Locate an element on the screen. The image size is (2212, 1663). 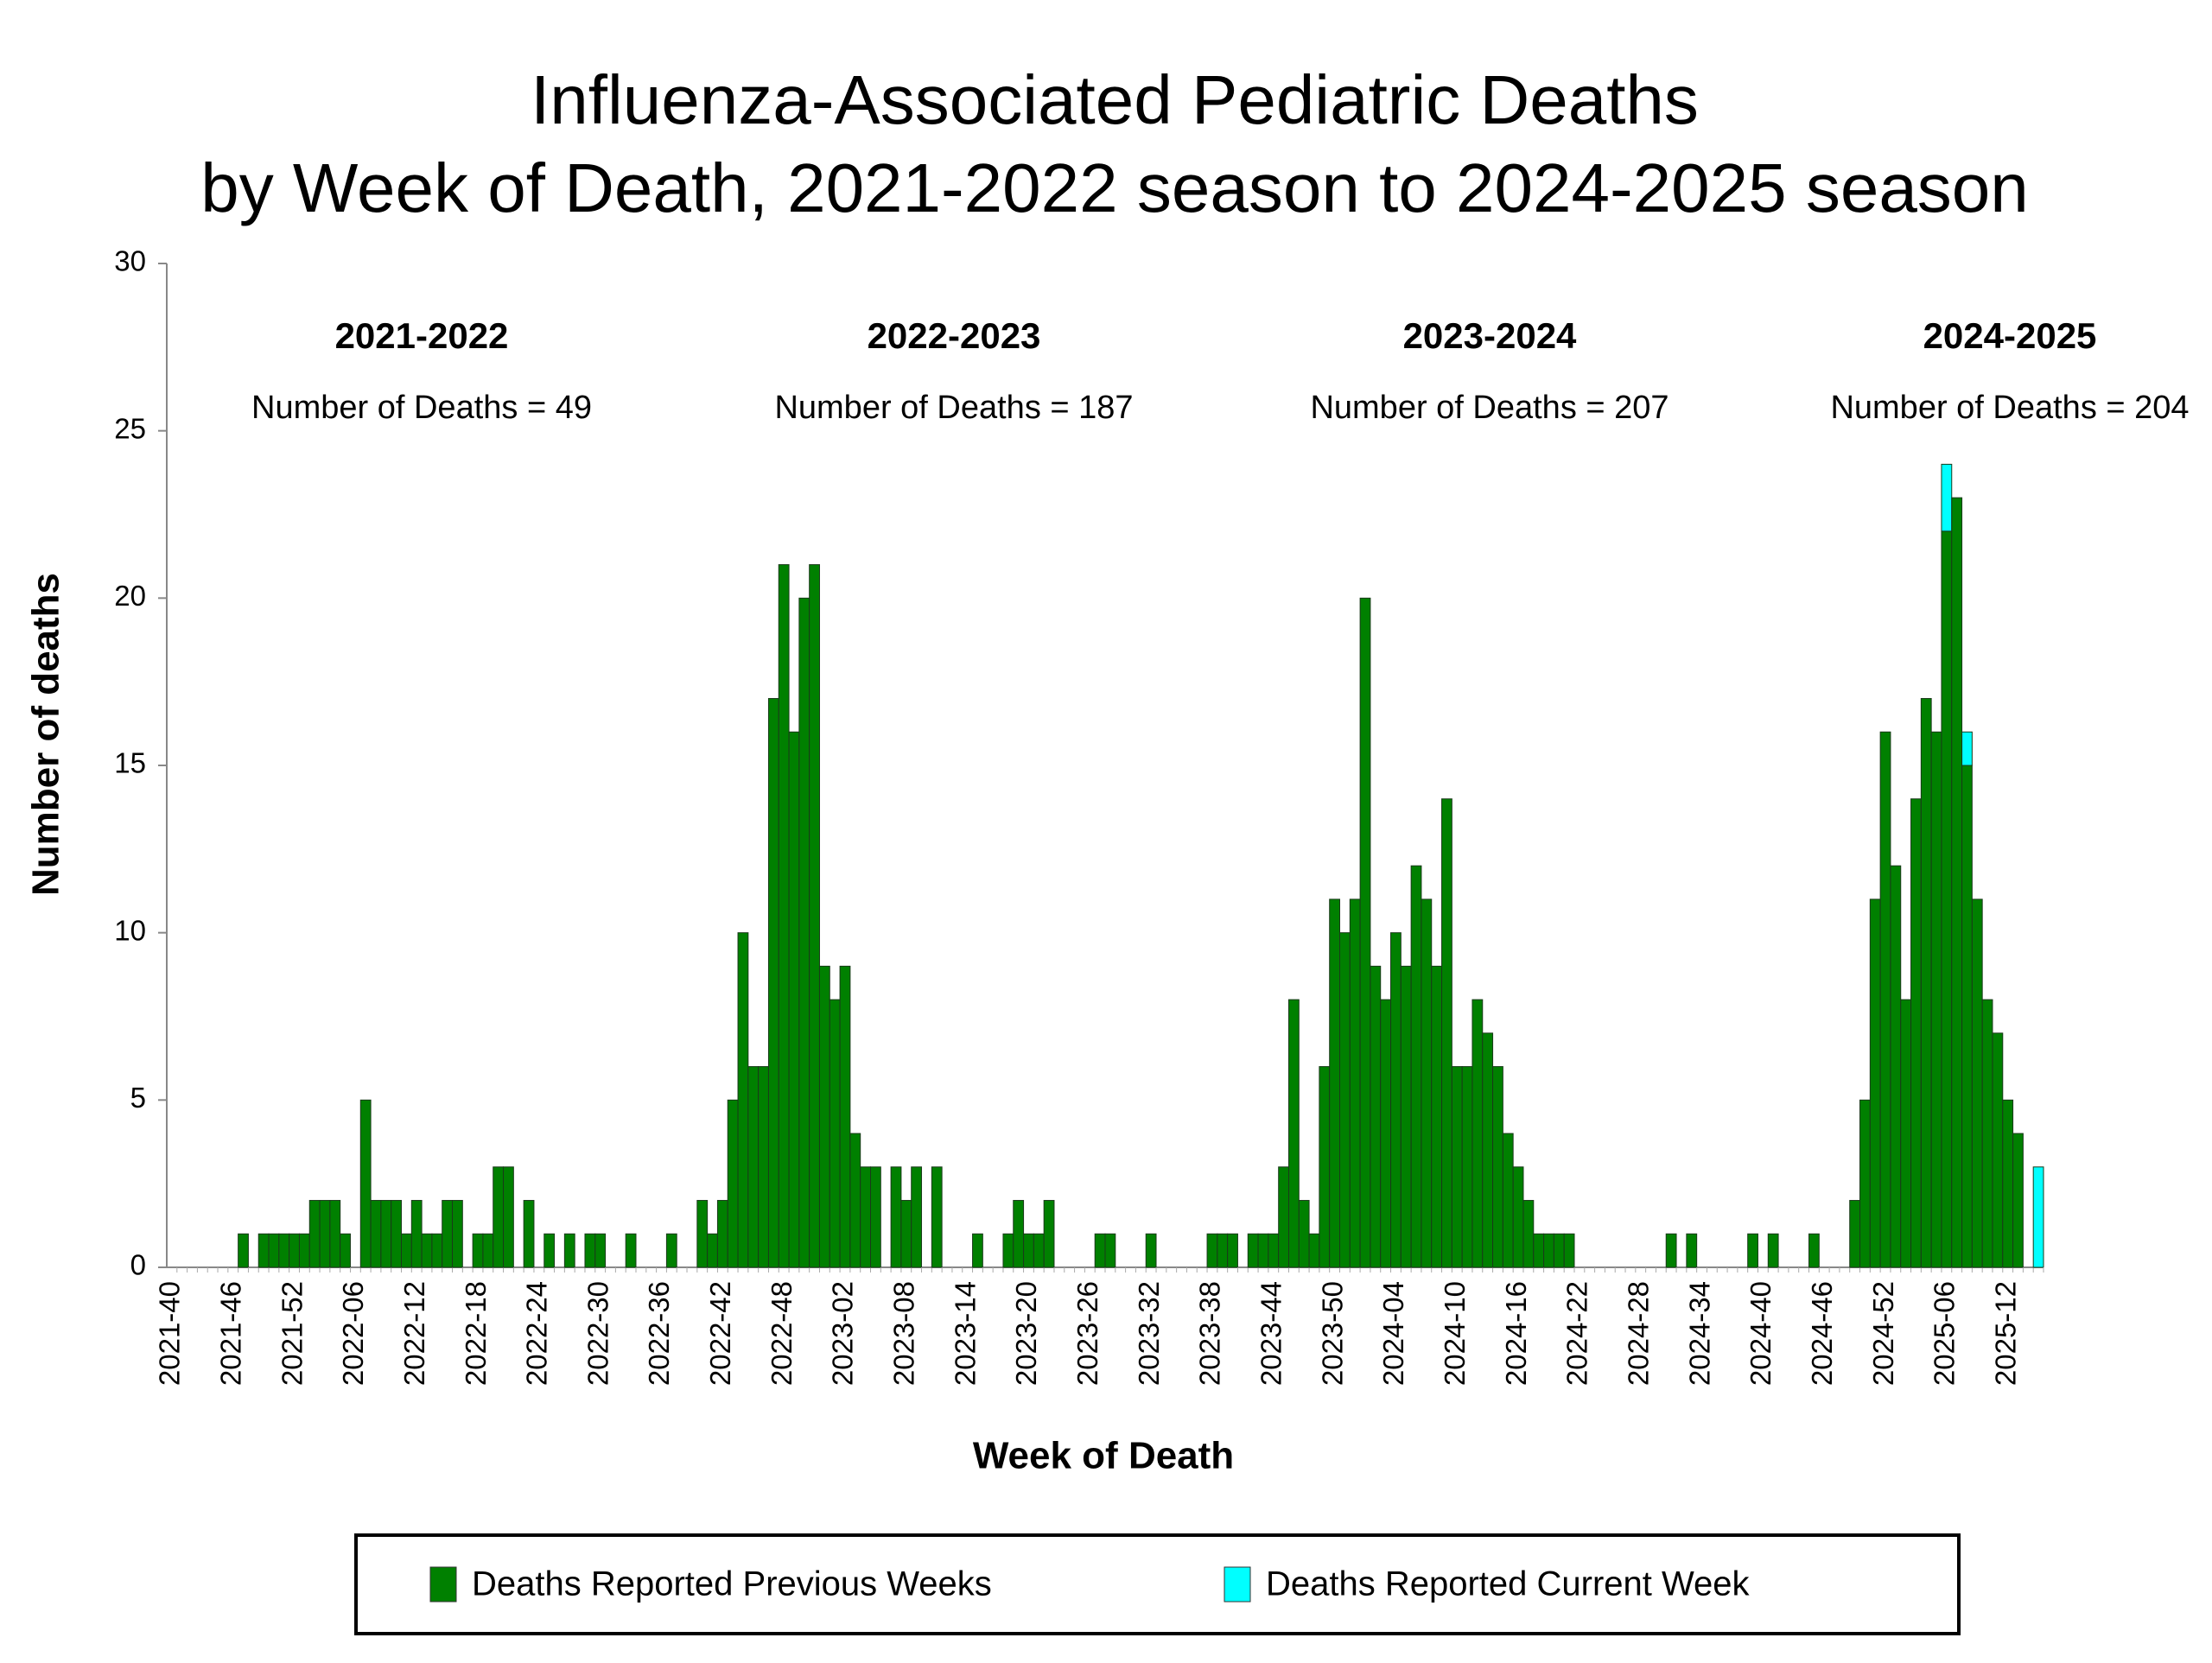
x-tick-label: 2022-06 is located at coordinates (353, 1334).